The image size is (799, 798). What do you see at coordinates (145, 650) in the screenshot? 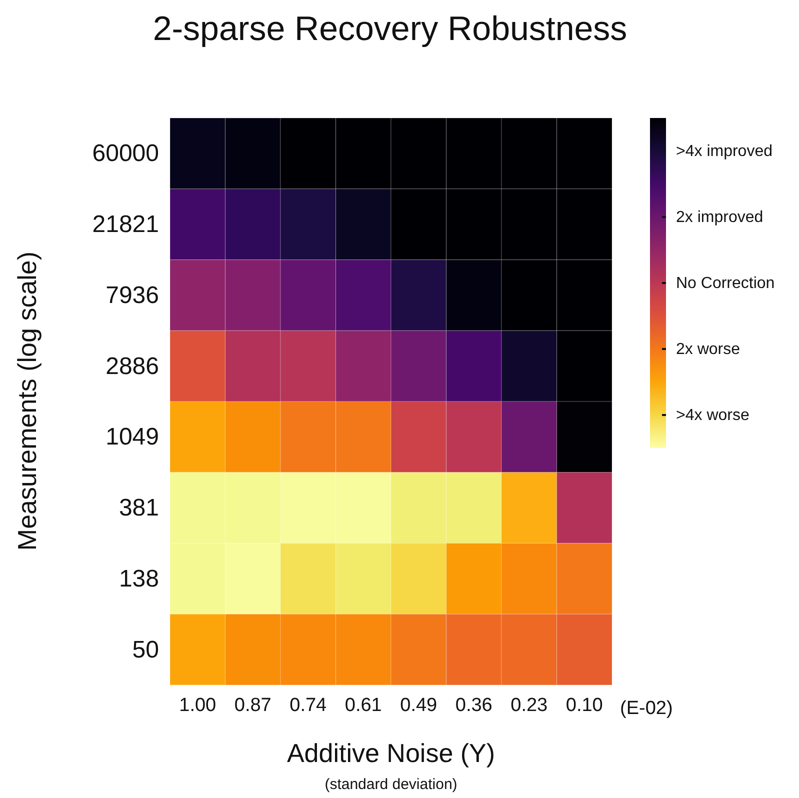
I see `y-tick-label: 50` at bounding box center [145, 650].